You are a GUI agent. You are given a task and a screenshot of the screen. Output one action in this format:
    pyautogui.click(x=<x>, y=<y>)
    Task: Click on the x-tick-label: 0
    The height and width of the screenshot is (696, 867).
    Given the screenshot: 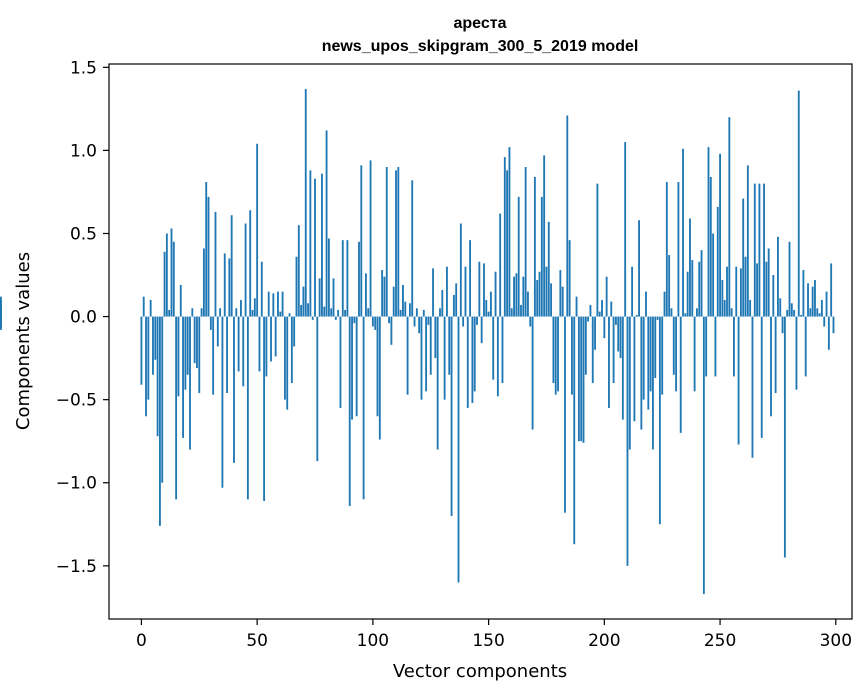 What is the action you would take?
    pyautogui.click(x=141, y=641)
    